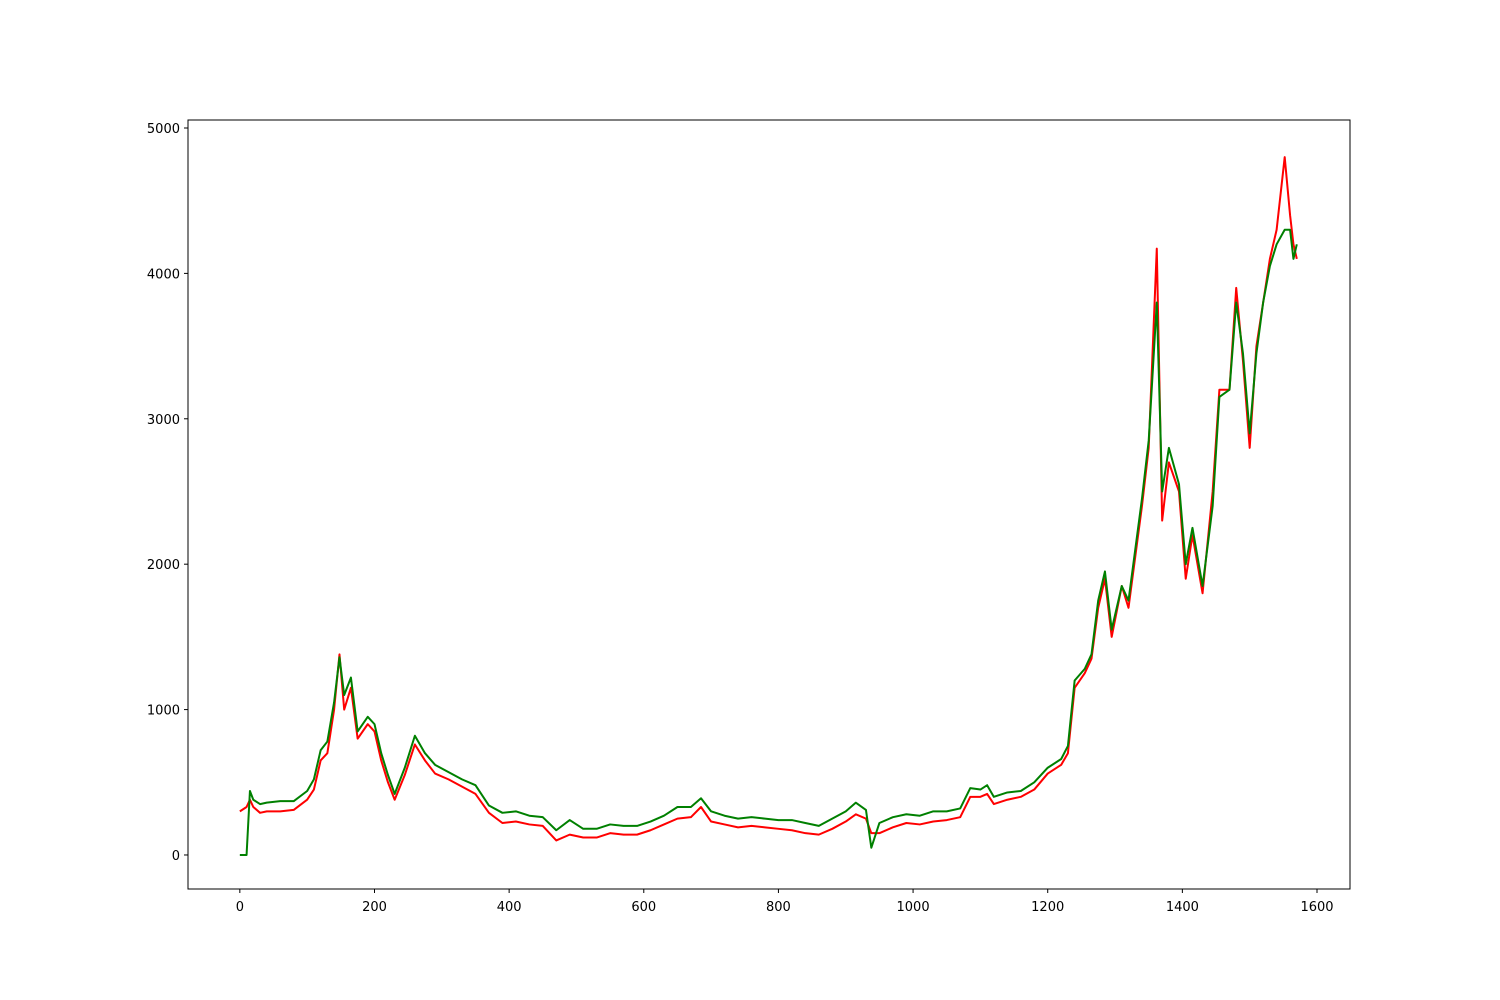  What do you see at coordinates (163, 129) in the screenshot?
I see `y-tick-label: 5000` at bounding box center [163, 129].